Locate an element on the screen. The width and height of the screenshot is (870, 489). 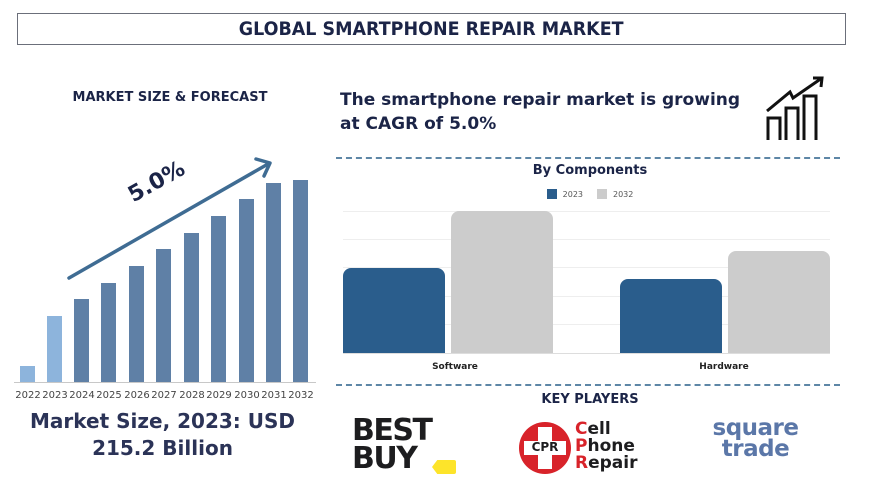
bar-software-2032 is located at coordinates (502, 282).